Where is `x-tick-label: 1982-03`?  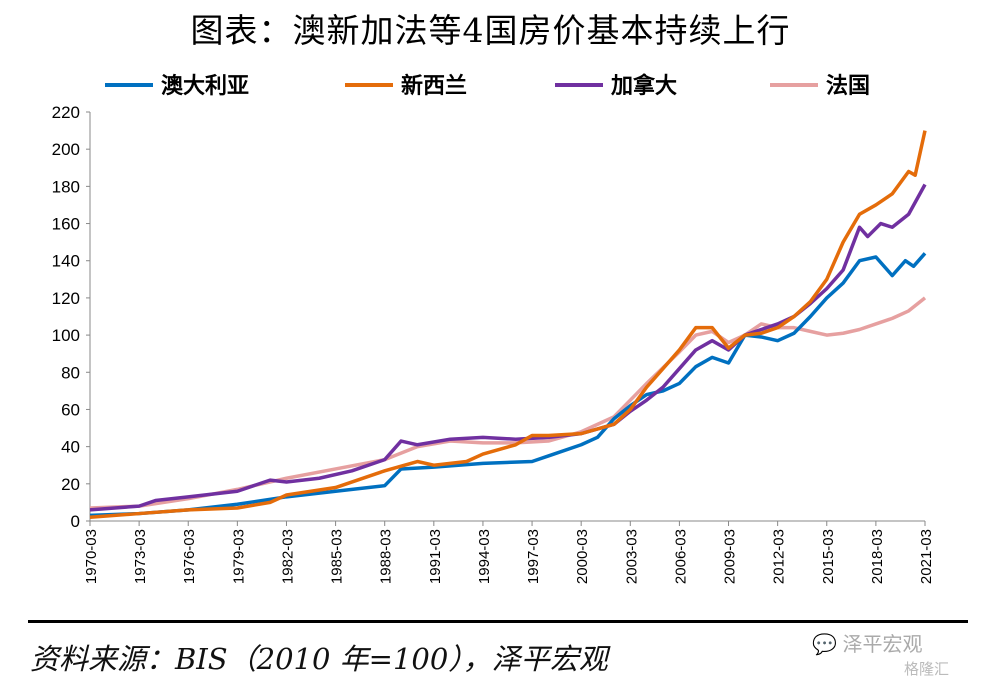
x-tick-label: 1982-03 is located at coordinates (287, 556).